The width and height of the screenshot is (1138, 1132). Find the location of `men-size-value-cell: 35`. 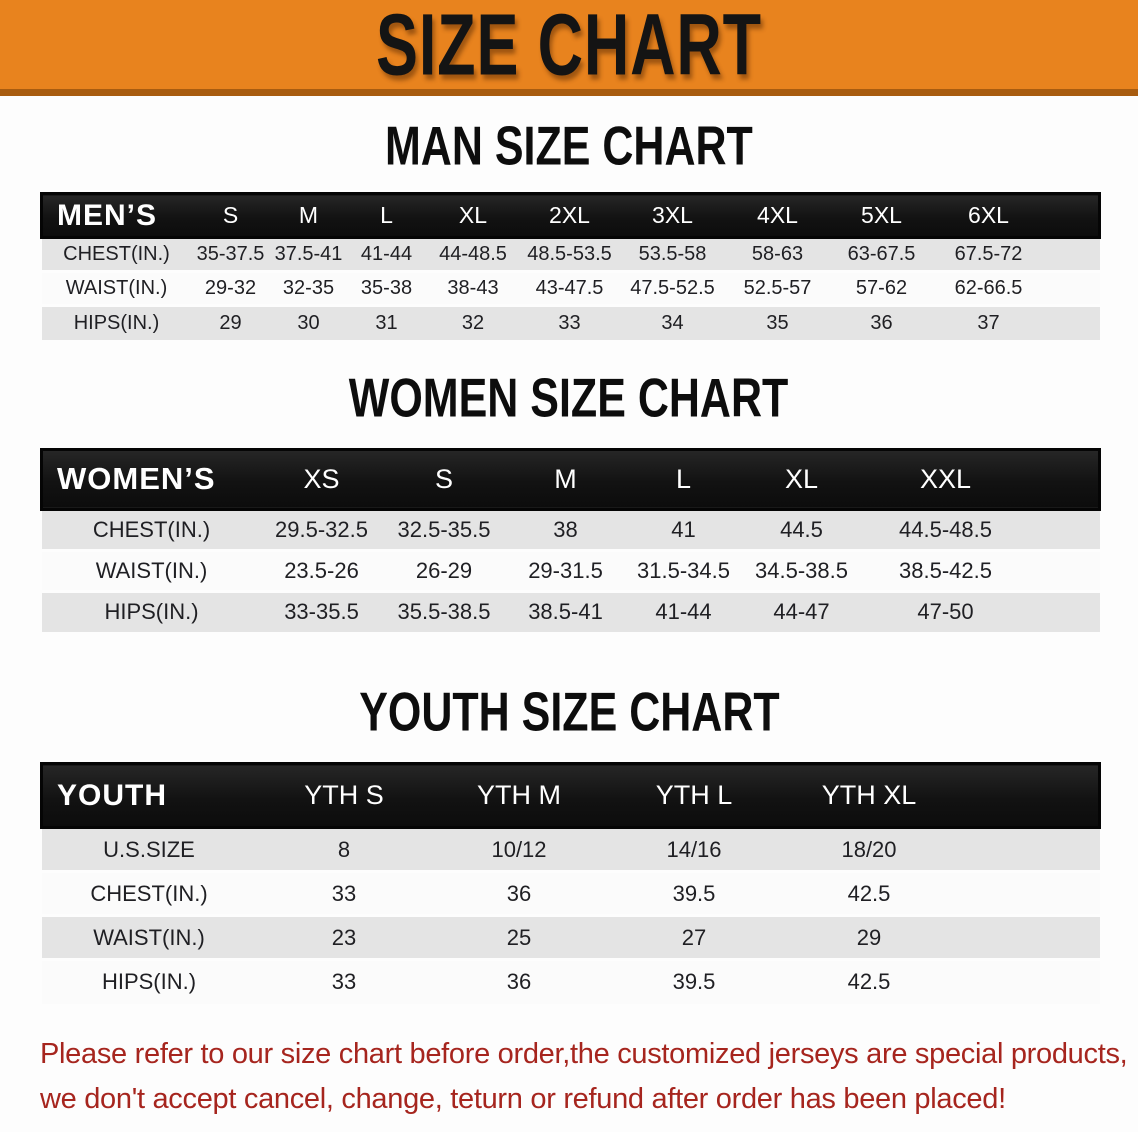

men-size-value-cell: 35 is located at coordinates (777, 322).